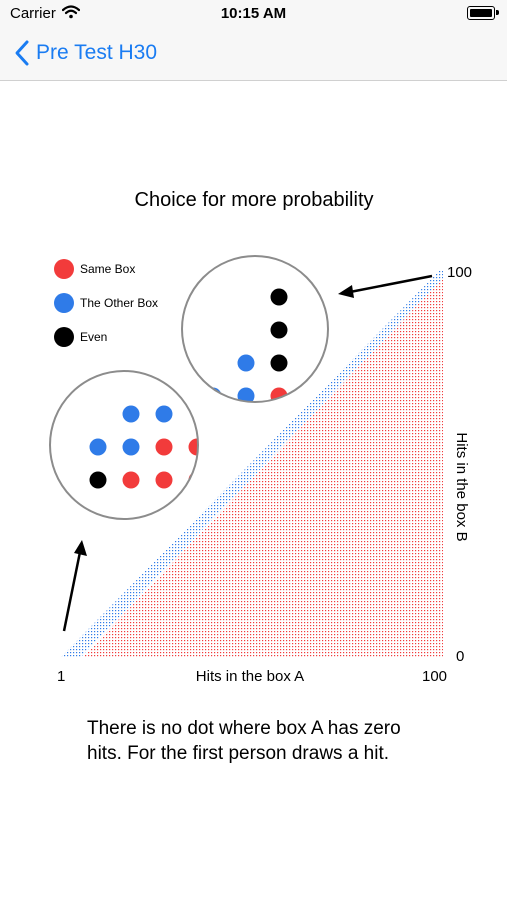  Describe the element at coordinates (255, 346) in the screenshot. I see `zoom-circle-upper` at that location.